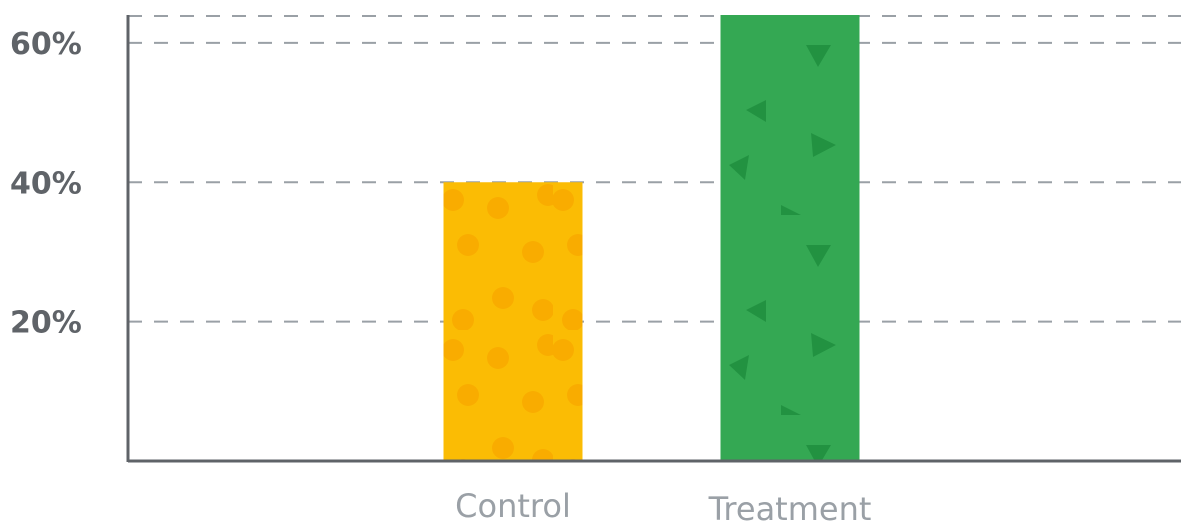 This screenshot has height=525, width=1181. Describe the element at coordinates (513, 506) in the screenshot. I see `x-label-control: Control` at that location.